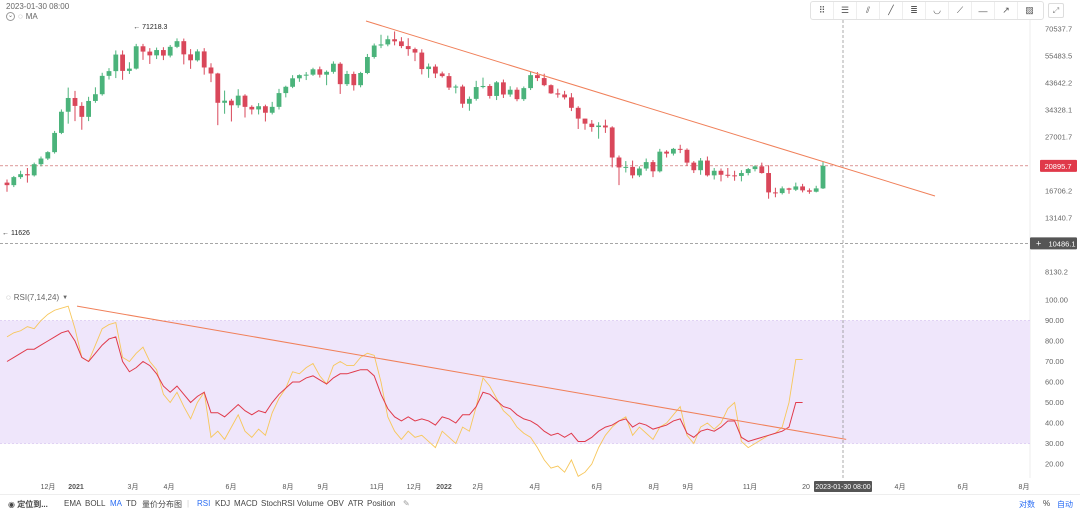  Describe the element at coordinates (937, 10) in the screenshot. I see `arc-icon: ◡` at that location.